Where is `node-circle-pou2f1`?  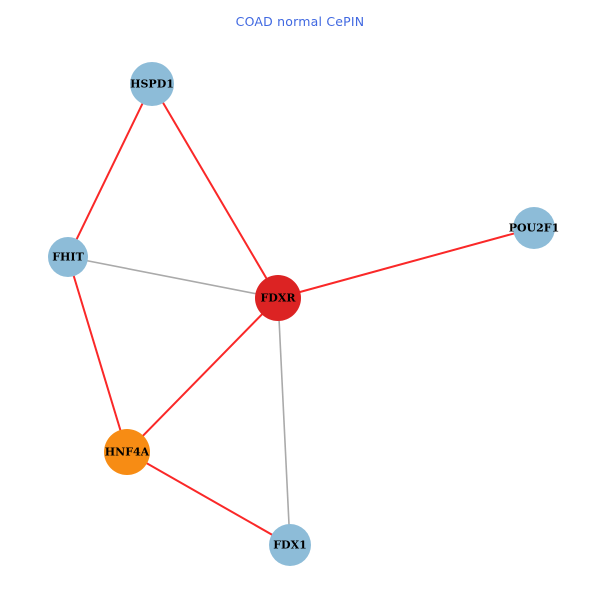 node-circle-pou2f1 is located at coordinates (534, 228).